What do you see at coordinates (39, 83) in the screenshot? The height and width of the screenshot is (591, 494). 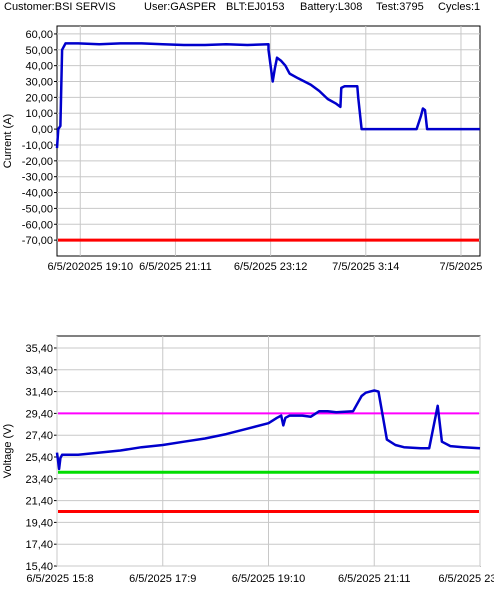 I see `y-tick-label: 30,00` at bounding box center [39, 83].